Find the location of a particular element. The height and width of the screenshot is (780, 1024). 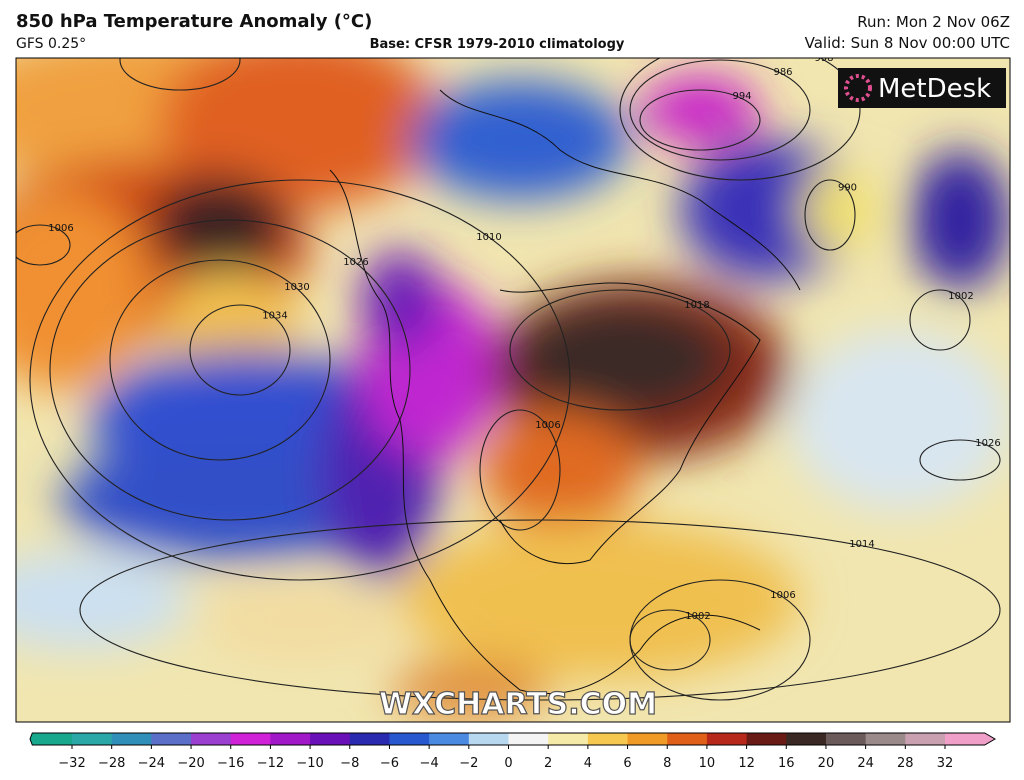

colorbar-label: 8 is located at coordinates (667, 763).